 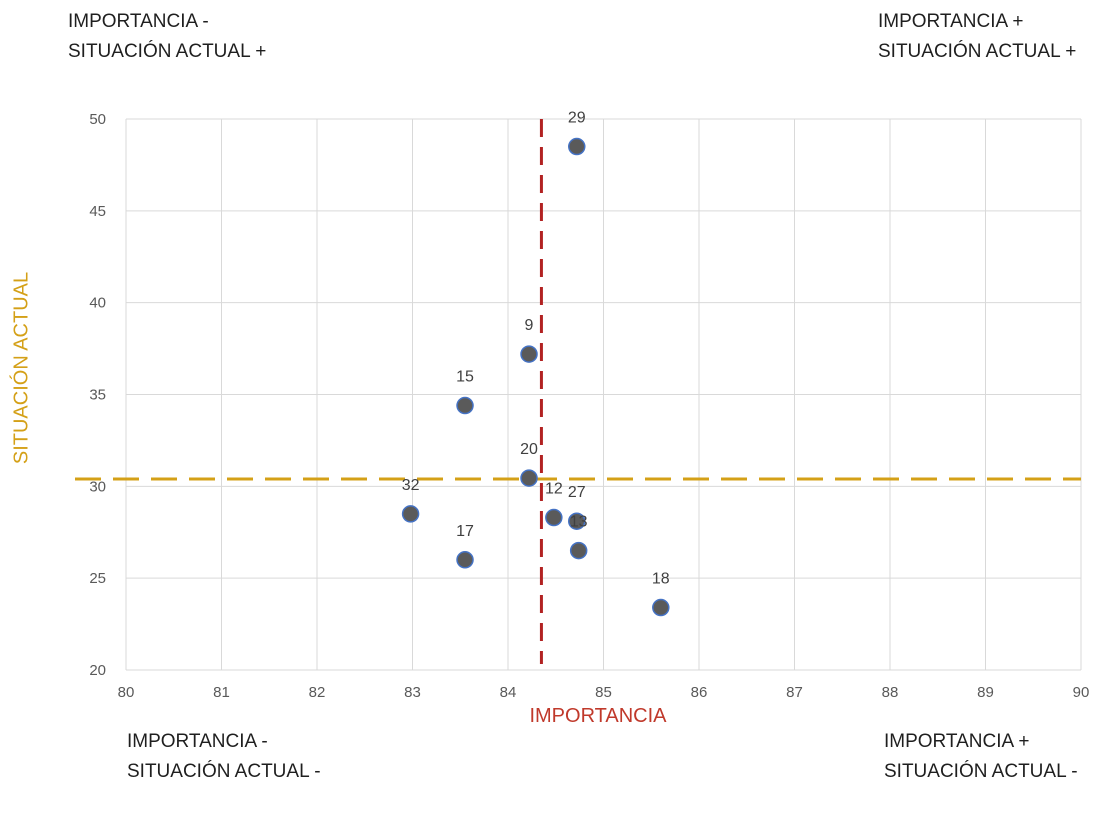 I want to click on quadrant-label-bottom-right: IMPORTANCIA + SITUACIÓN ACTUAL -, so click(x=981, y=756).